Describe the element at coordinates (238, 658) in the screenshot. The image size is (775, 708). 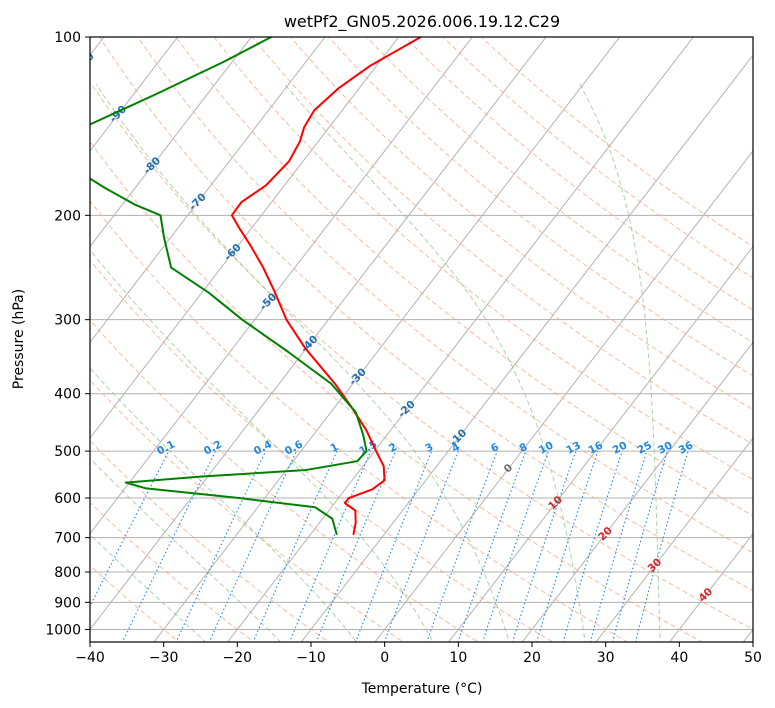
I see `x-tick-label: −20` at that location.